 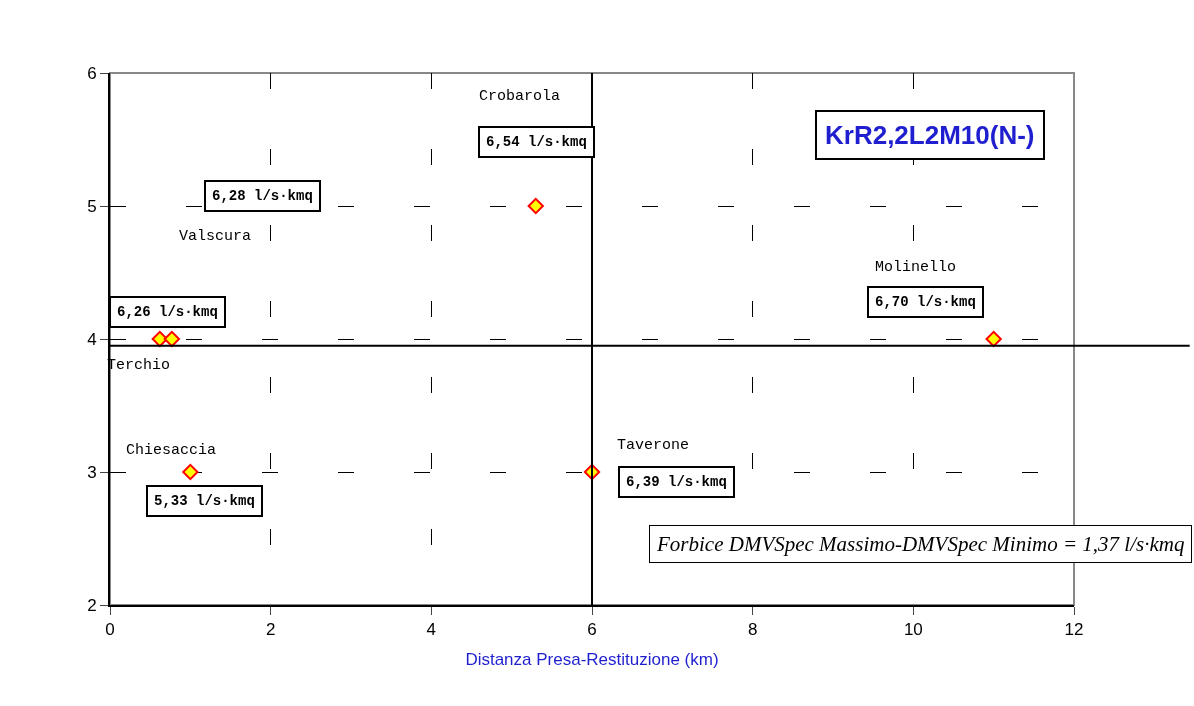 I want to click on annotation: 6,28 l/s·kmq, so click(x=262, y=196).